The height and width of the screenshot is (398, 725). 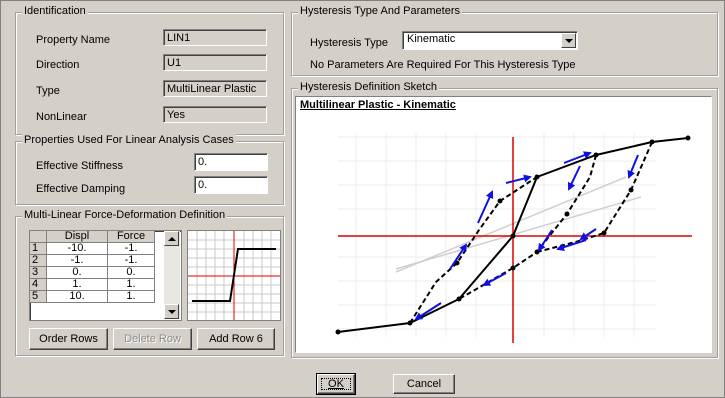 I want to click on scroll-up-button, so click(x=171, y=238).